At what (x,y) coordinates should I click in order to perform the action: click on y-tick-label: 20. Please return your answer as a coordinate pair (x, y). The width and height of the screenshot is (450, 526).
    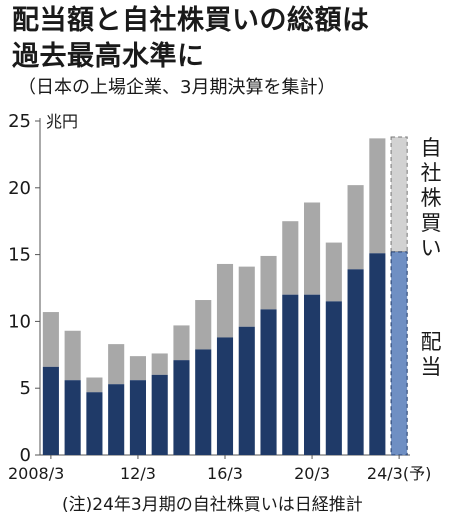
    Looking at the image, I should click on (19, 188).